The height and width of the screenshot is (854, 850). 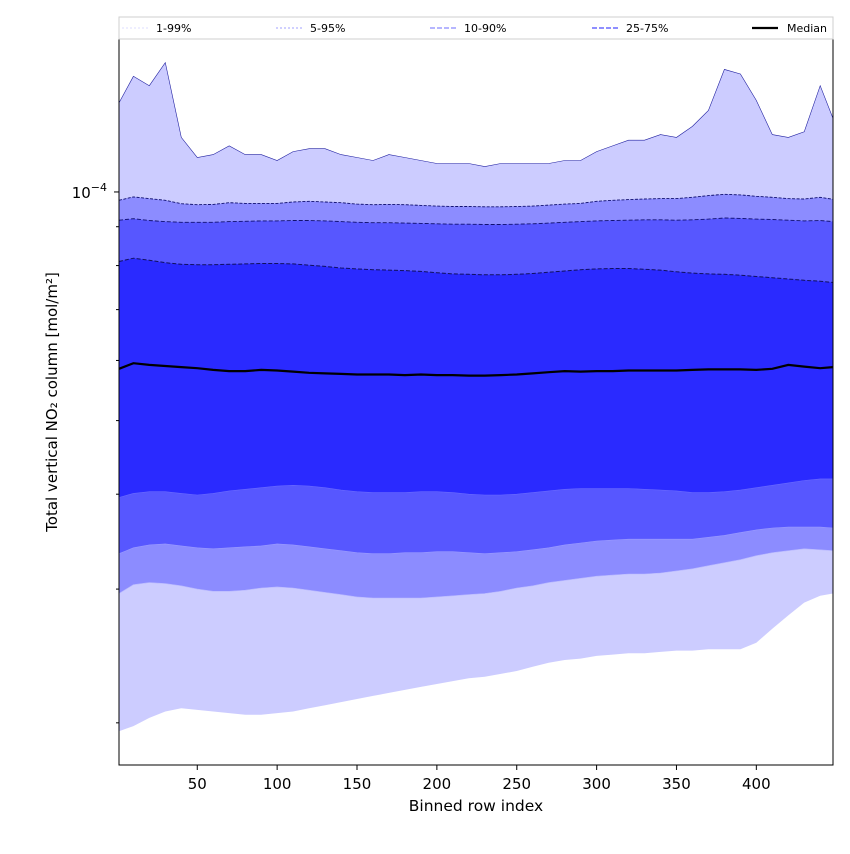 I want to click on y-axis-ticks: 10−4, so click(x=95, y=452).